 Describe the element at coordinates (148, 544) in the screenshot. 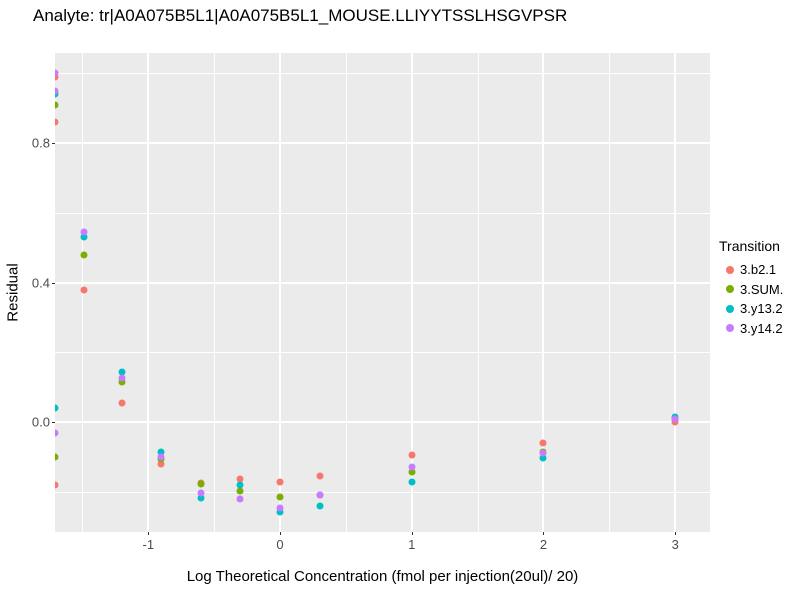

I see `x-tick-label: -1` at that location.